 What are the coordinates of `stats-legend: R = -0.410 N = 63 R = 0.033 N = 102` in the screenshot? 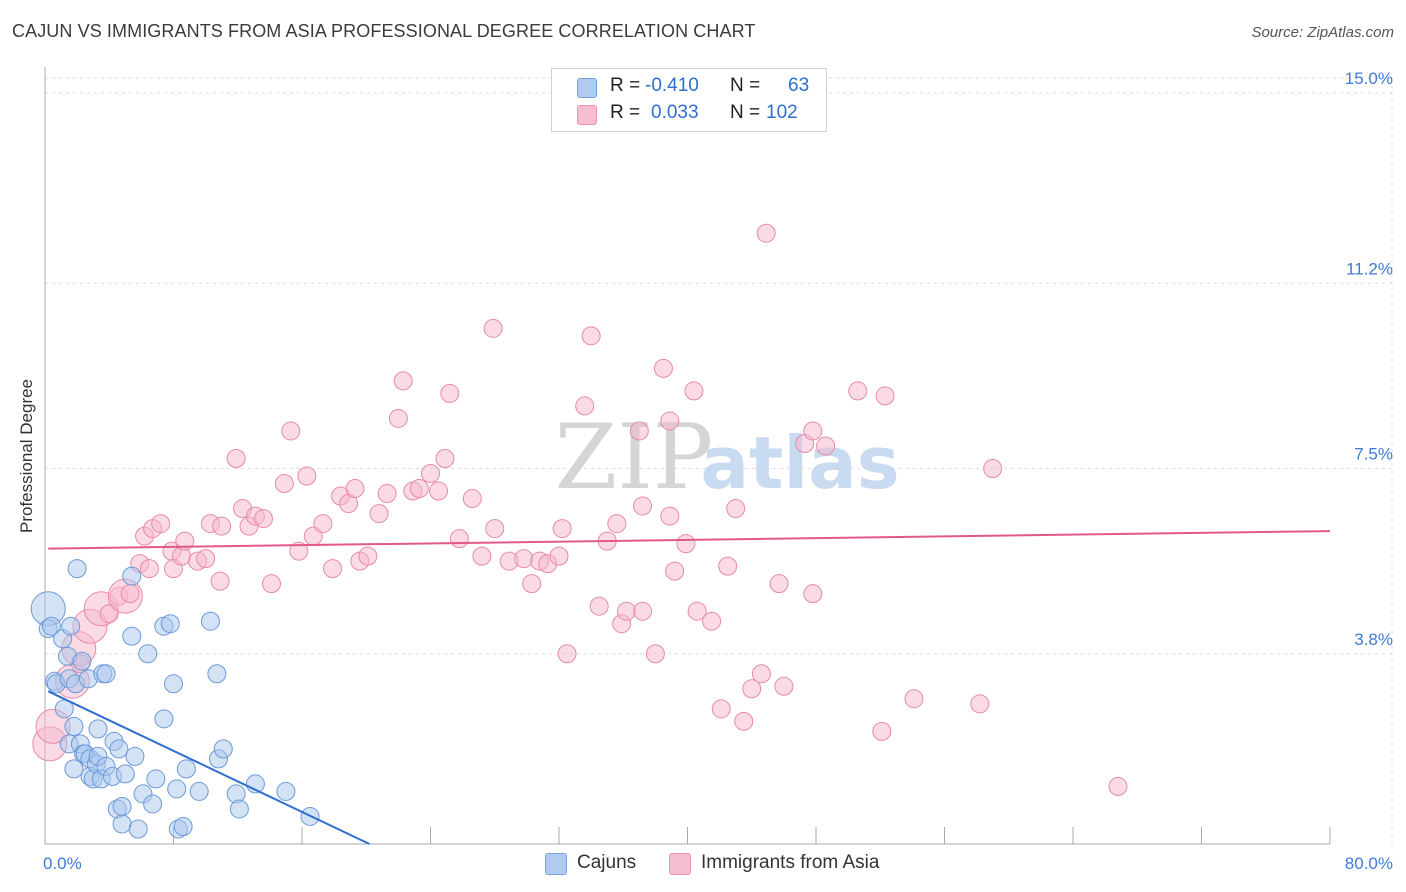 It's located at (689, 100).